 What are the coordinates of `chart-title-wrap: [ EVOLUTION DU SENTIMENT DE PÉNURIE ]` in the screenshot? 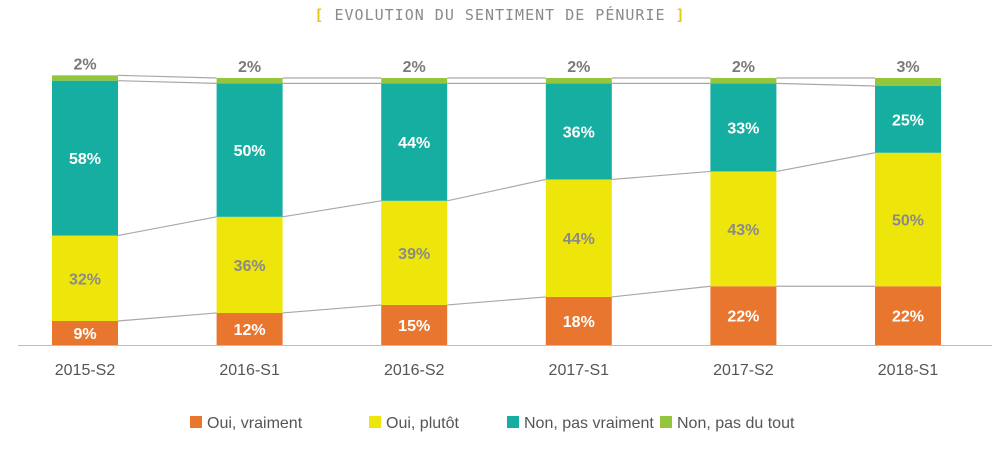 It's located at (500, 15).